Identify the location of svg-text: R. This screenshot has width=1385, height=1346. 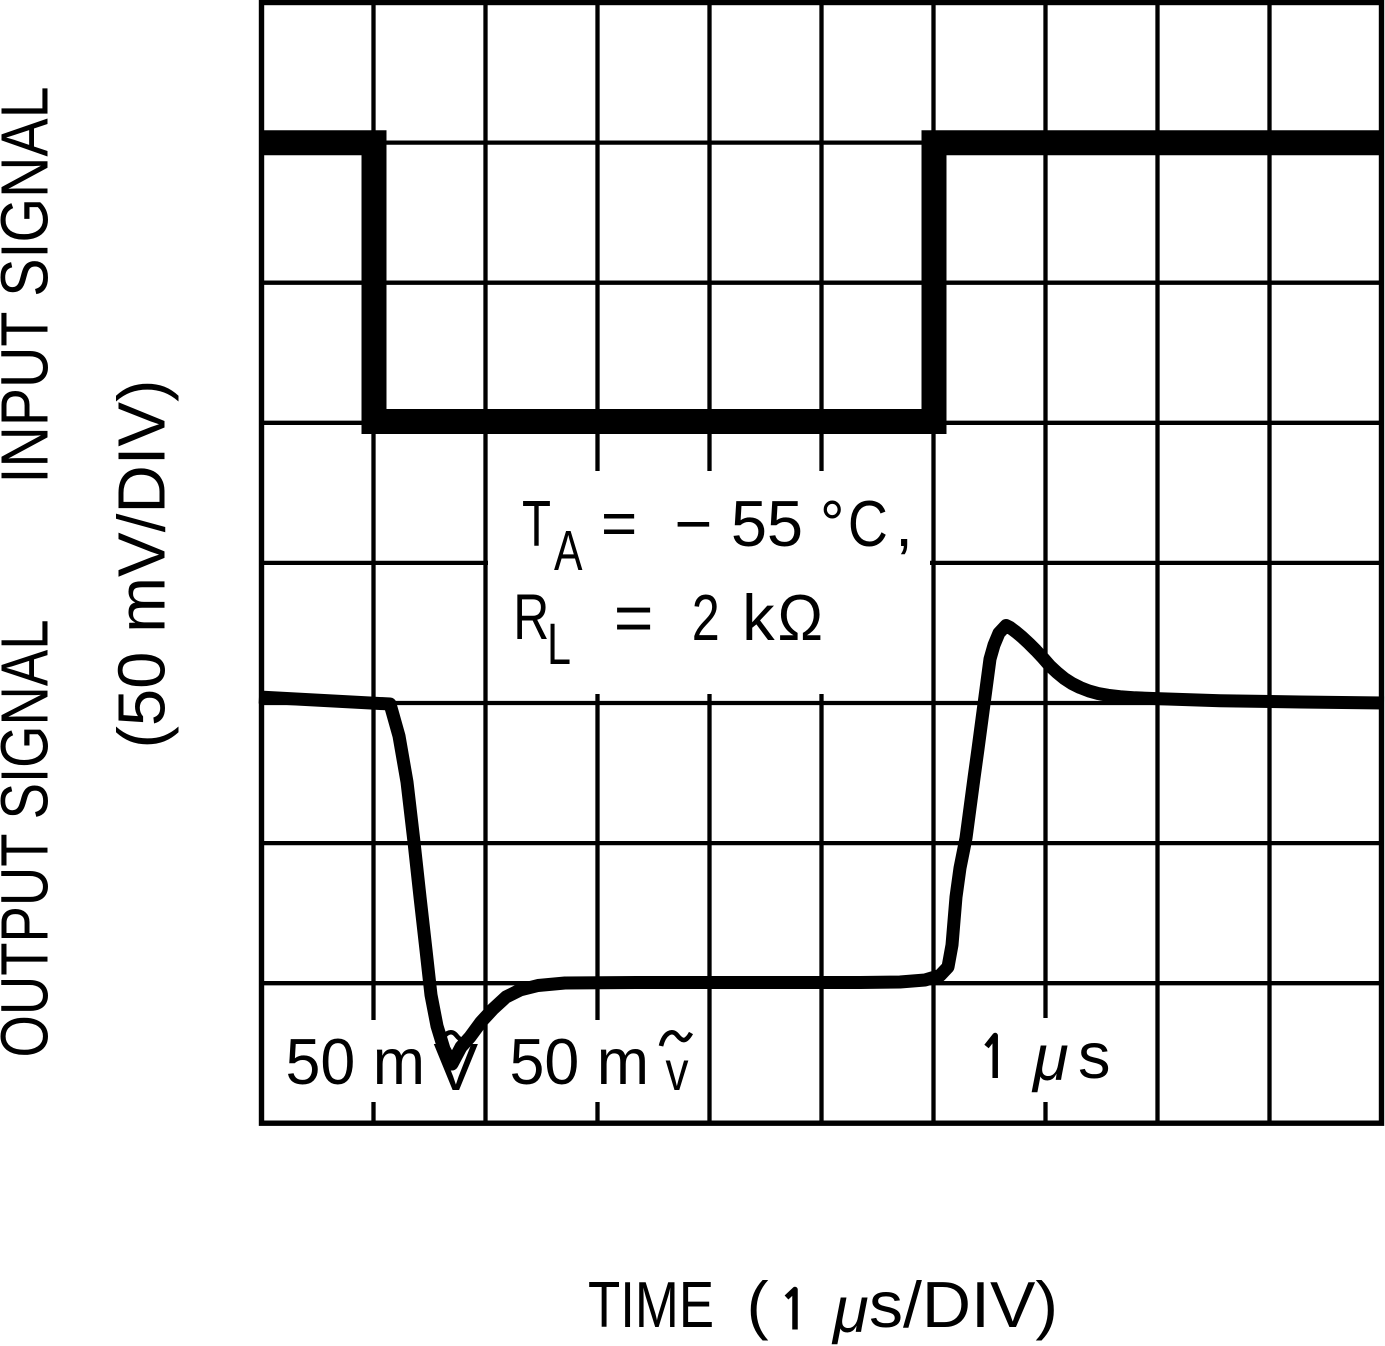
(531, 616).